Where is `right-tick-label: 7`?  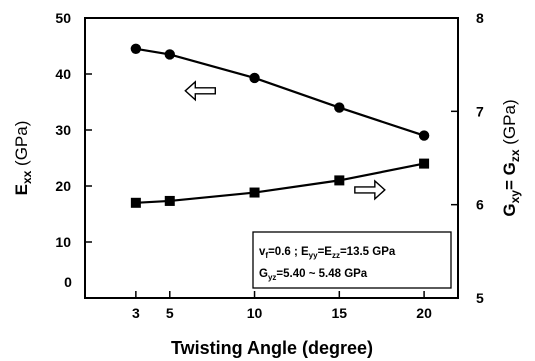
right-tick-label: 7 is located at coordinates (480, 111).